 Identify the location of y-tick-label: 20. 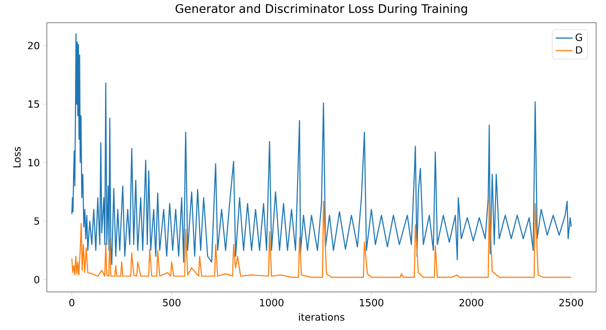
(34, 46).